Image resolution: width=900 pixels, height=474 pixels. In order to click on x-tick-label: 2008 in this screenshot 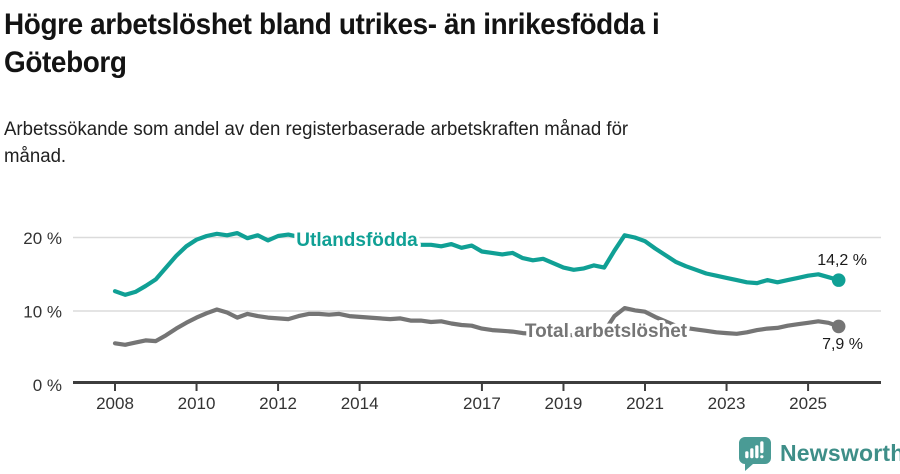, I will do `click(115, 403)`.